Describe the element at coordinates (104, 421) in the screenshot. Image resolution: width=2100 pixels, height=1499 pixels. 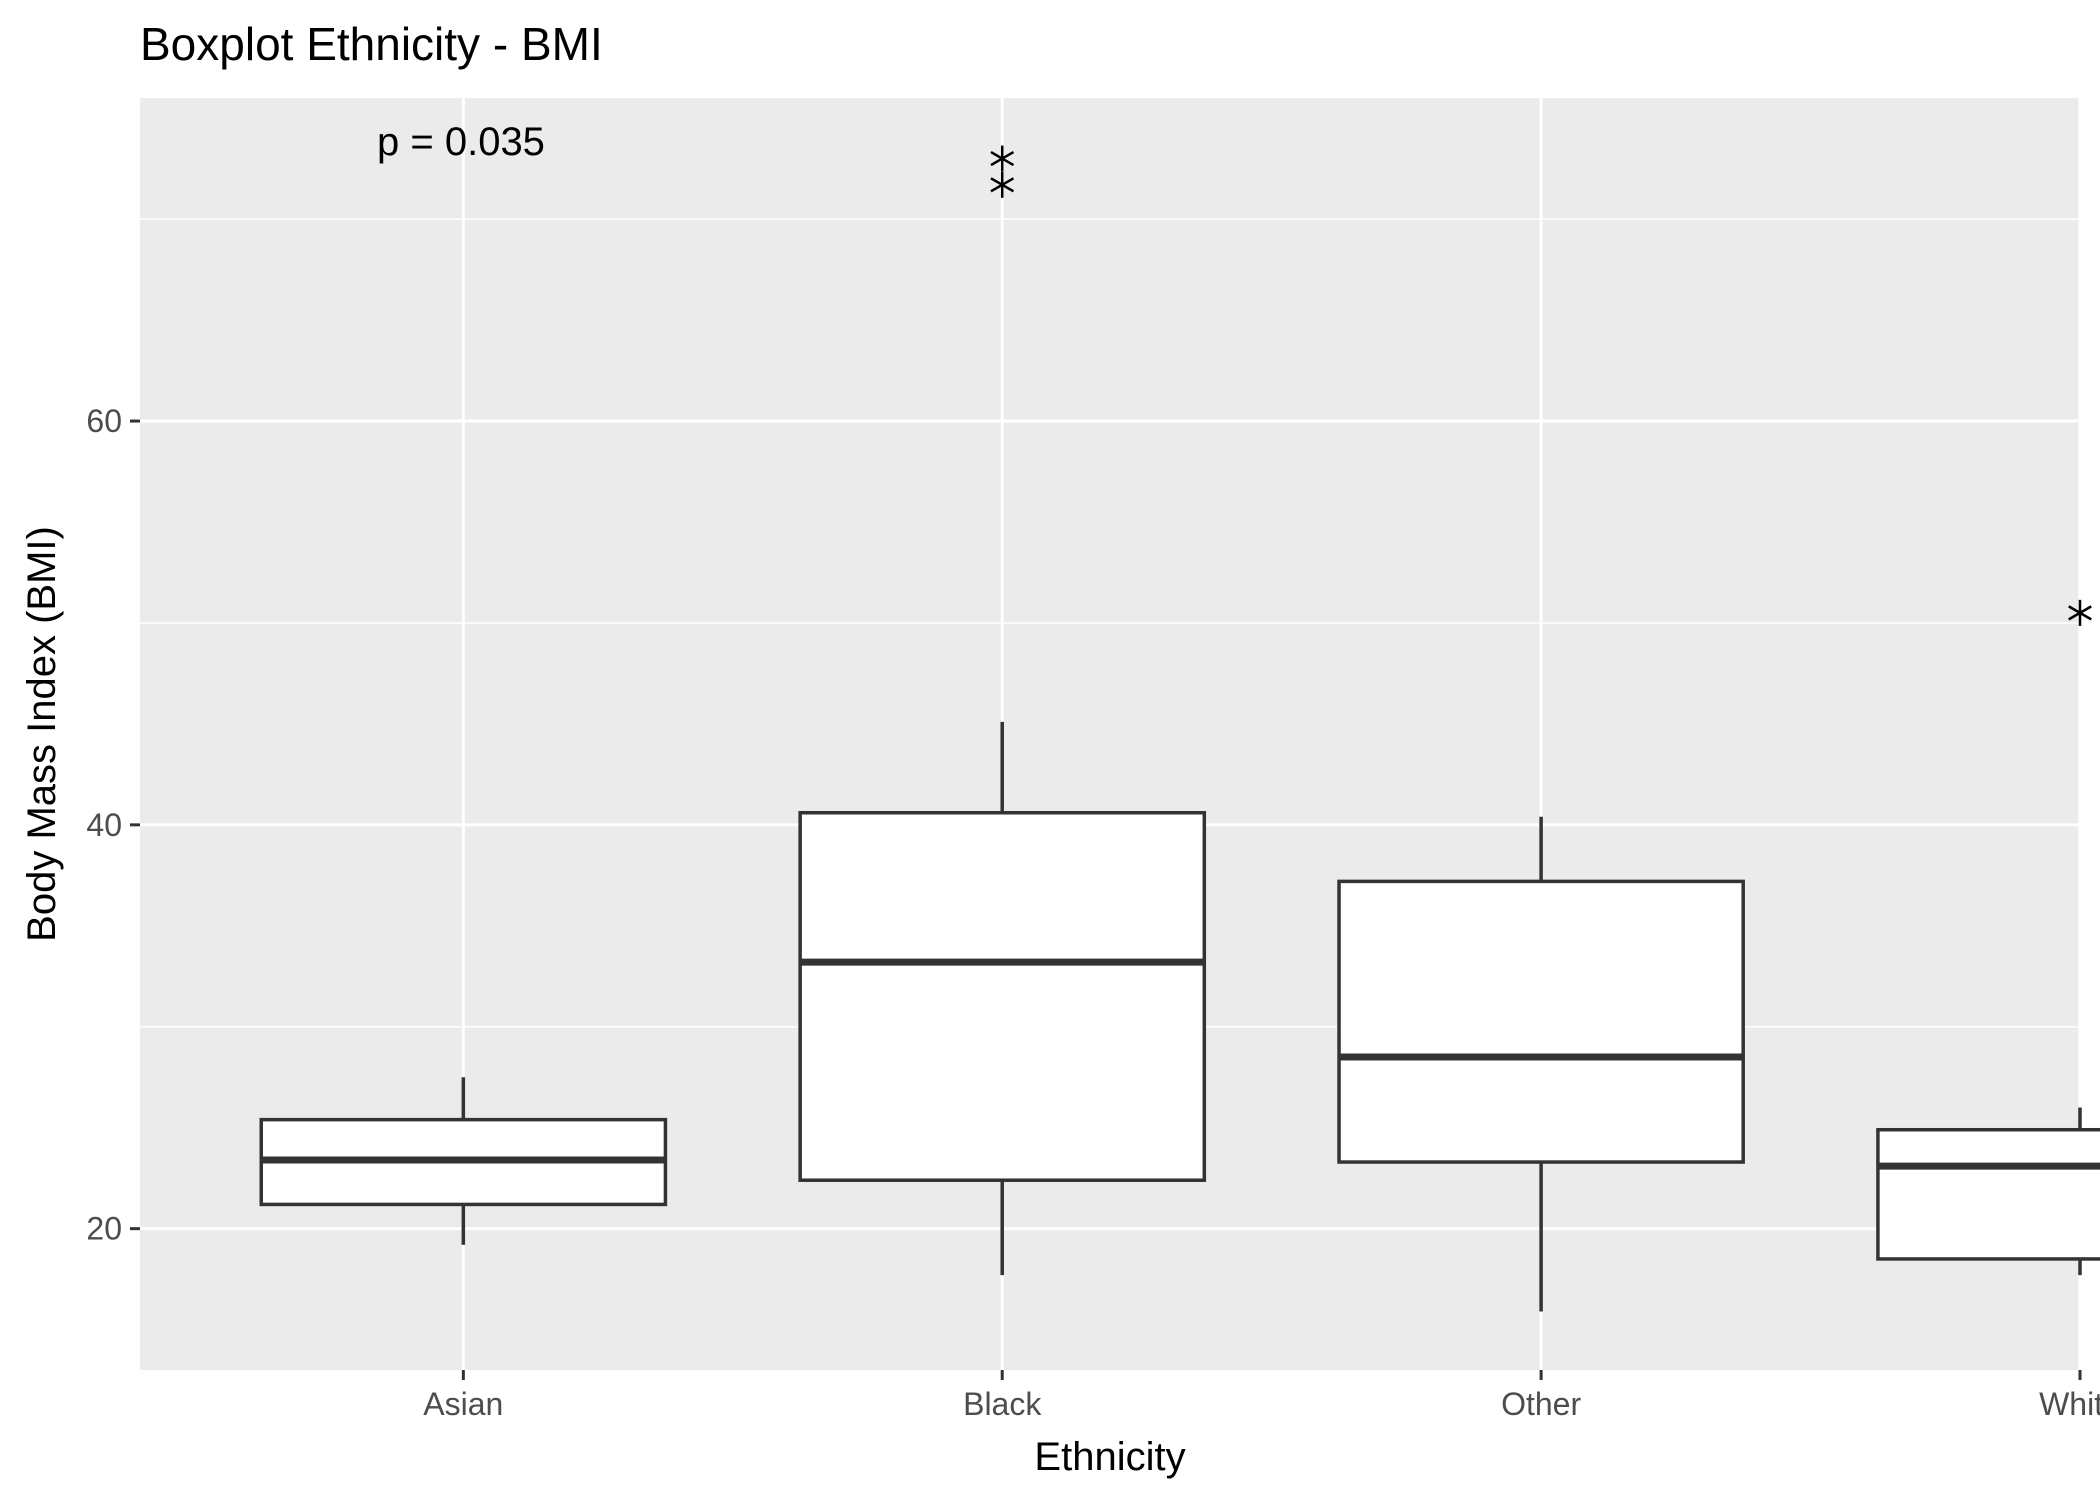
I see `y-tick-label: 60` at that location.